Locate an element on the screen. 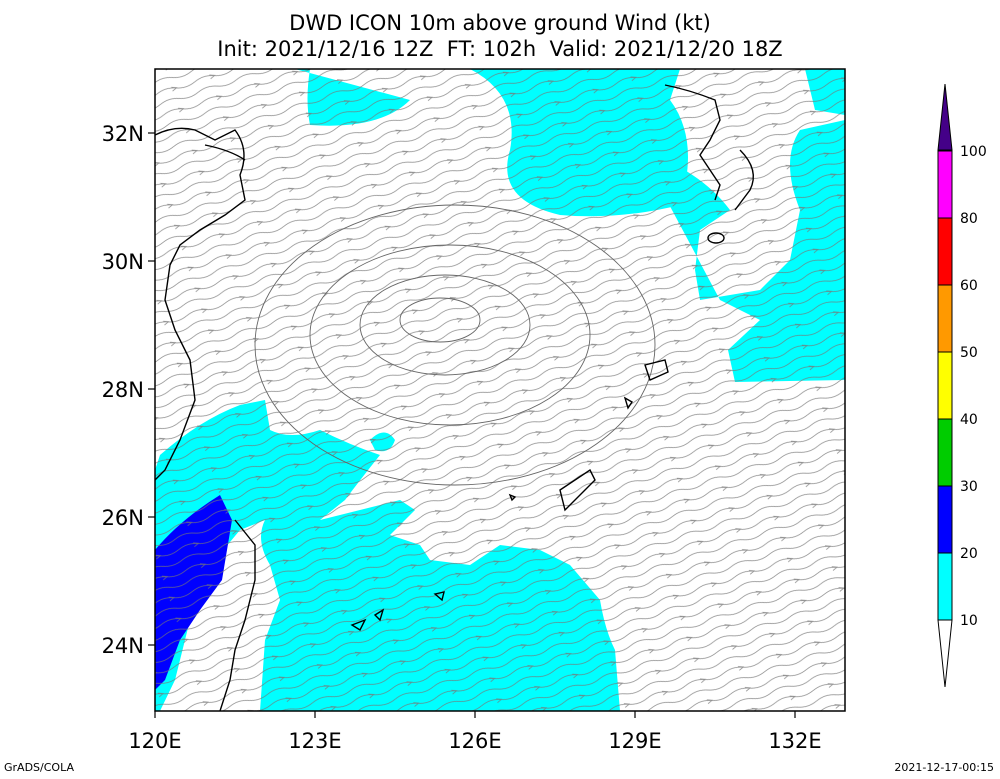 This screenshot has height=779, width=1000. colorbar-label: 20 is located at coordinates (969, 554).